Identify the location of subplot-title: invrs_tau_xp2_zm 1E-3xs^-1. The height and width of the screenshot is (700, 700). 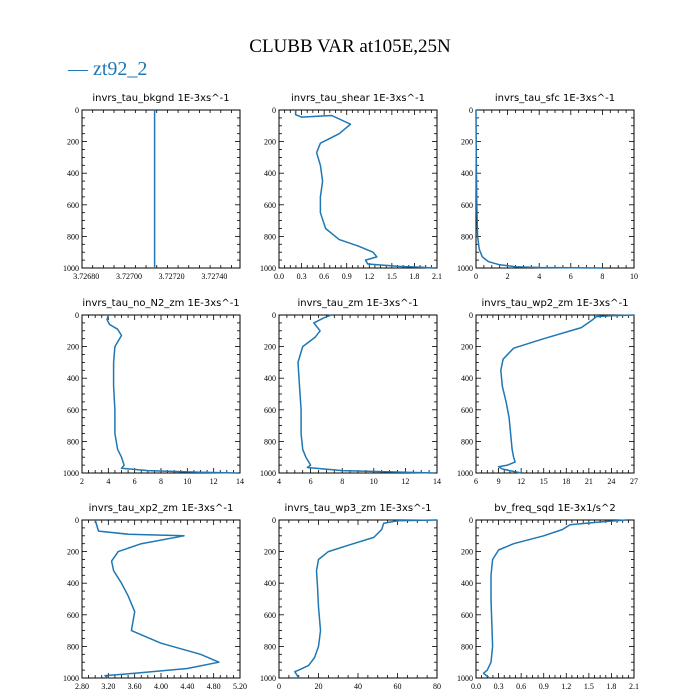
(161, 508).